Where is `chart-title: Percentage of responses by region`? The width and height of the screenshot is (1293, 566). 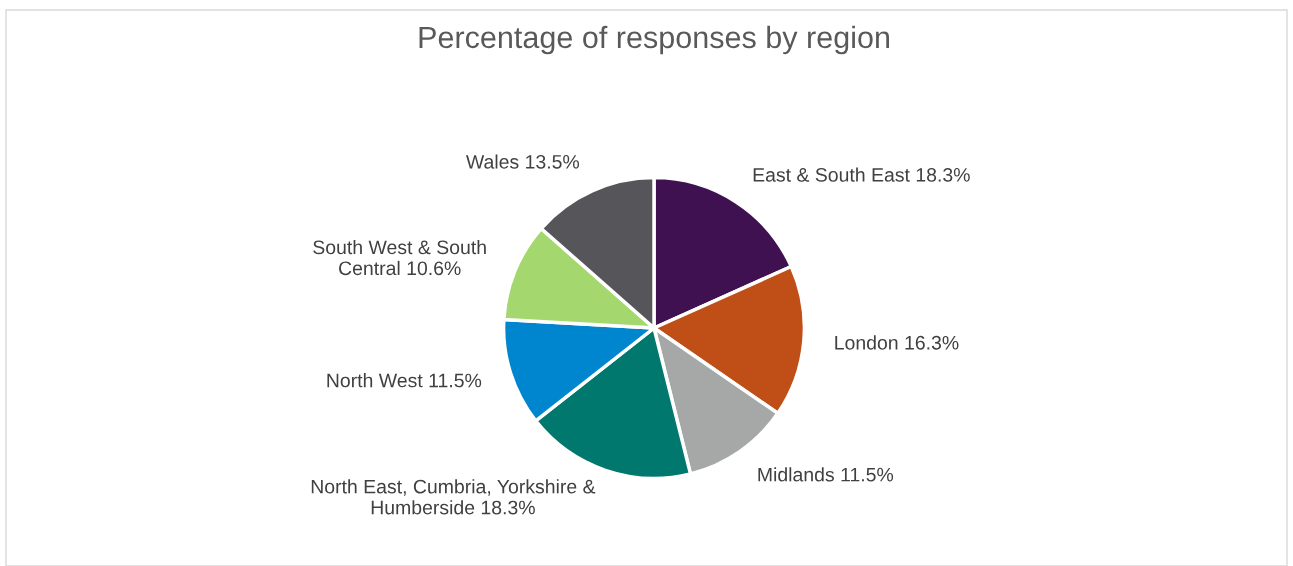
chart-title: Percentage of responses by region is located at coordinates (654, 40).